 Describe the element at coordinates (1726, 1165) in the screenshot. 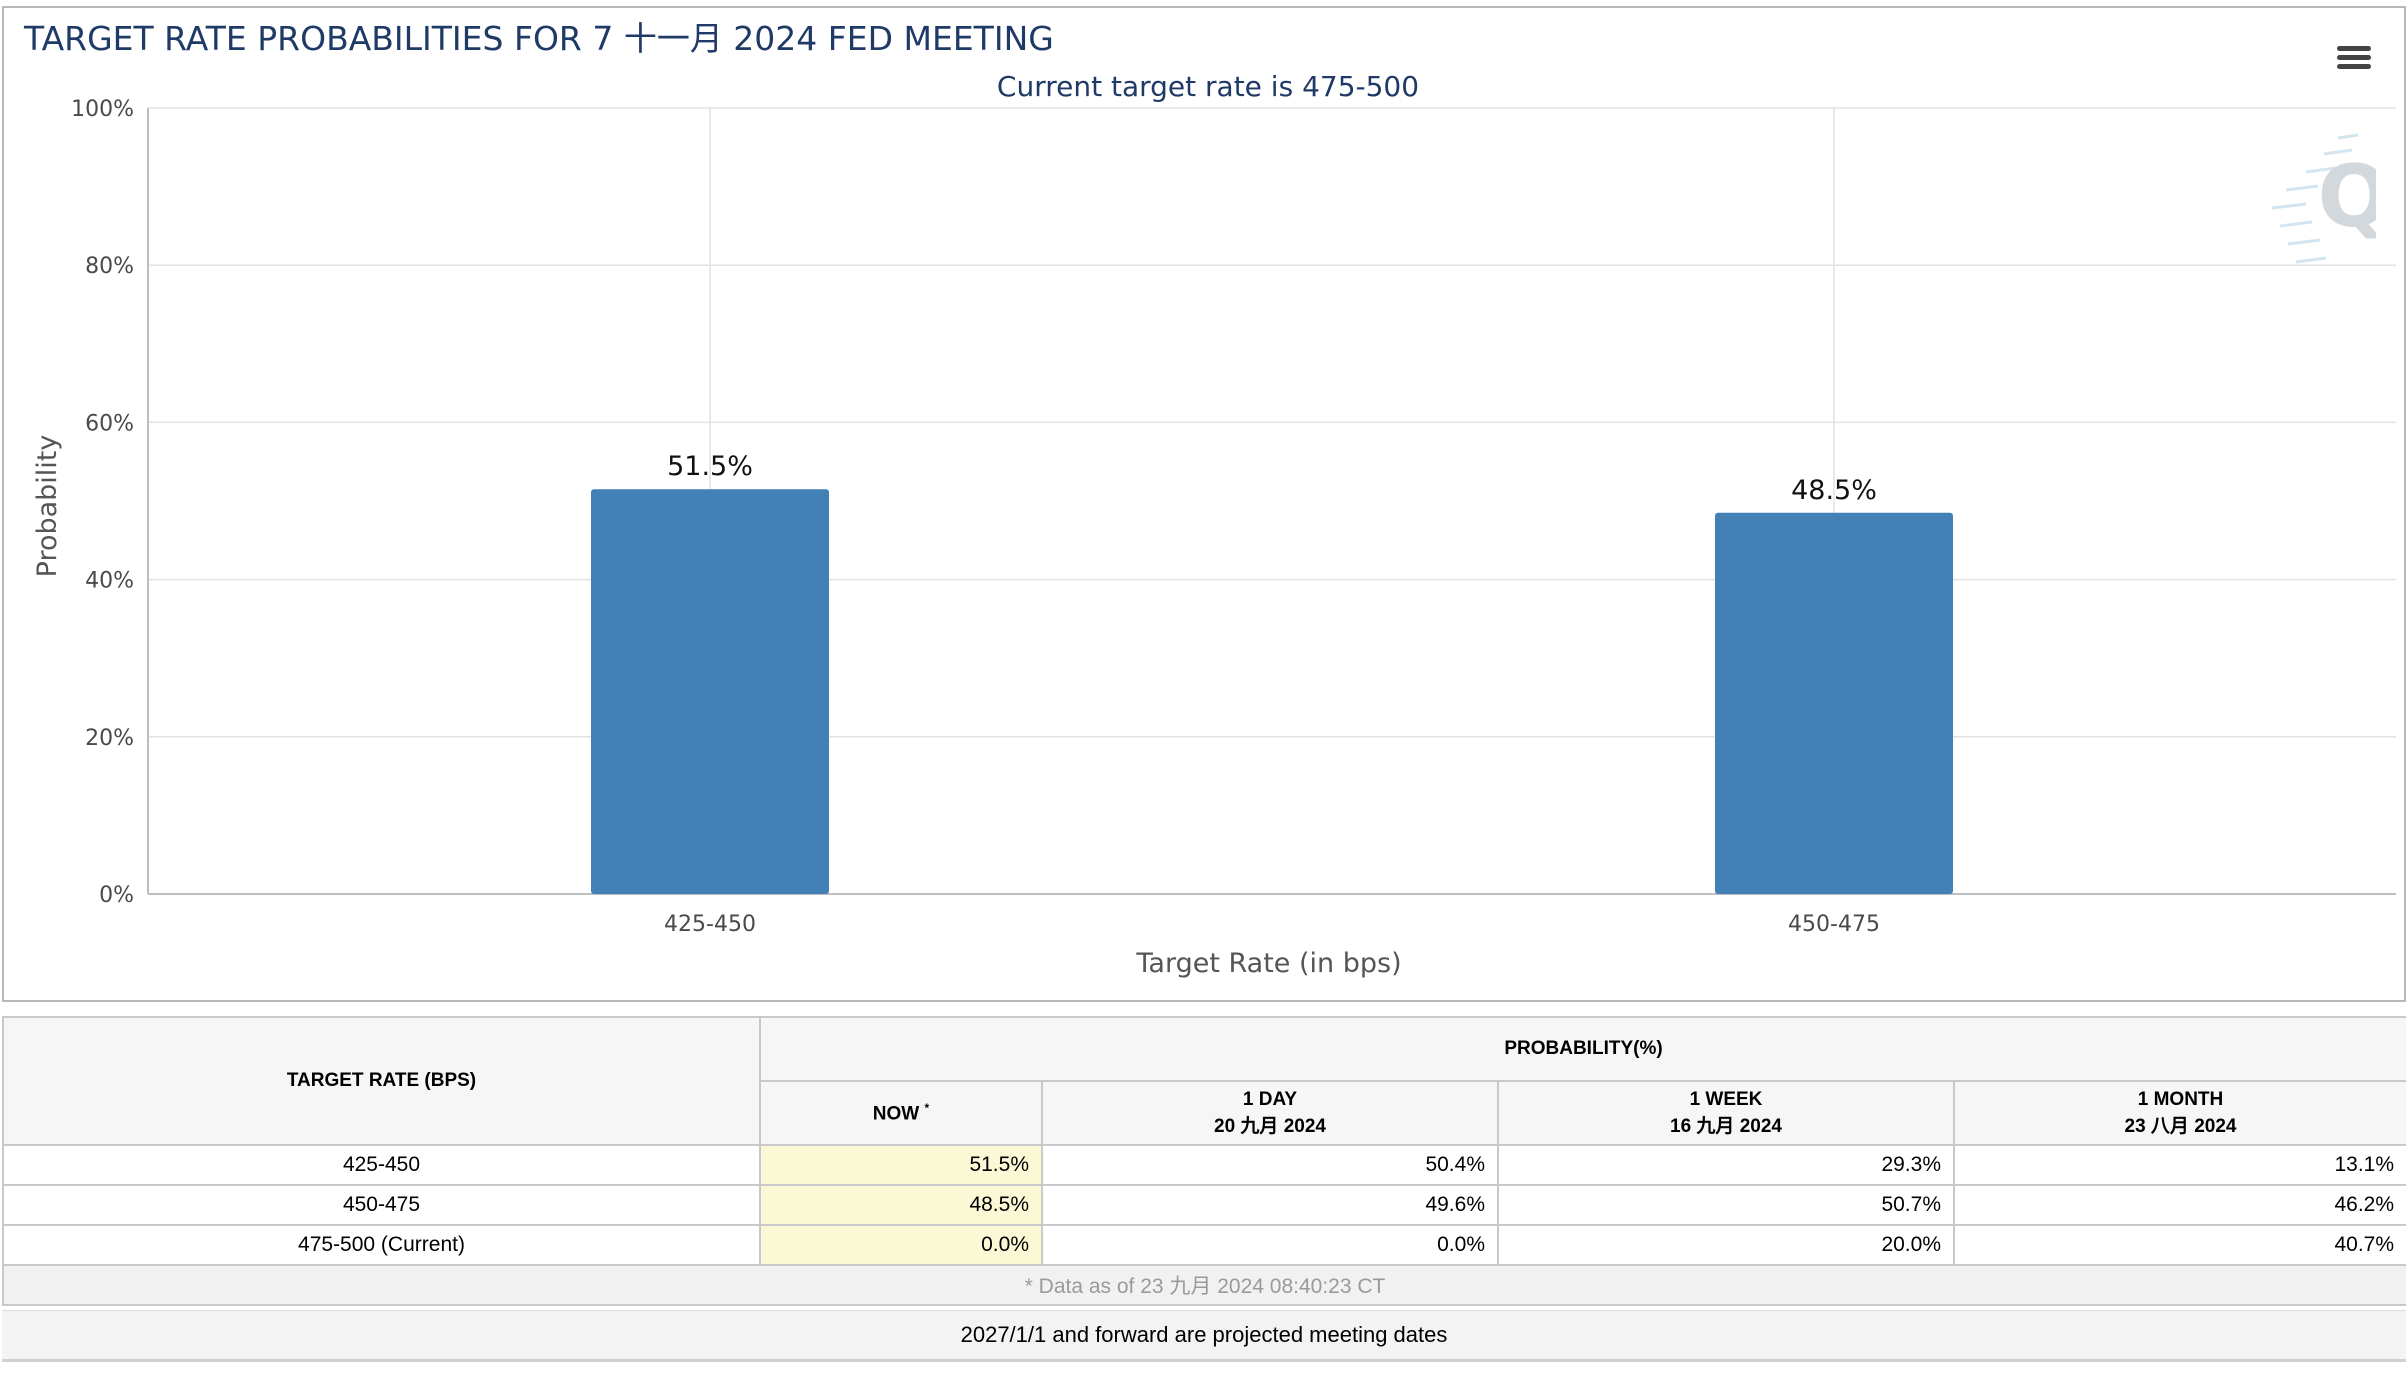

I see `week-cell: 29.3%` at that location.